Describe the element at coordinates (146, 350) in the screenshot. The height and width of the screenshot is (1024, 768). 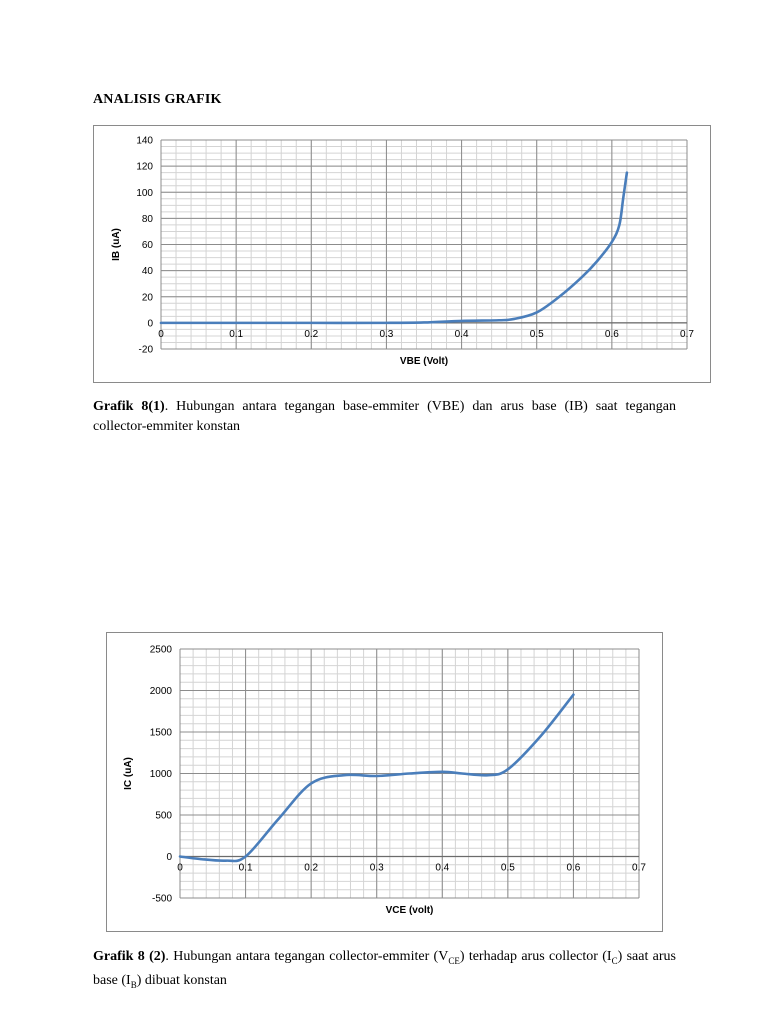
I see `y-tick-label: -20` at that location.